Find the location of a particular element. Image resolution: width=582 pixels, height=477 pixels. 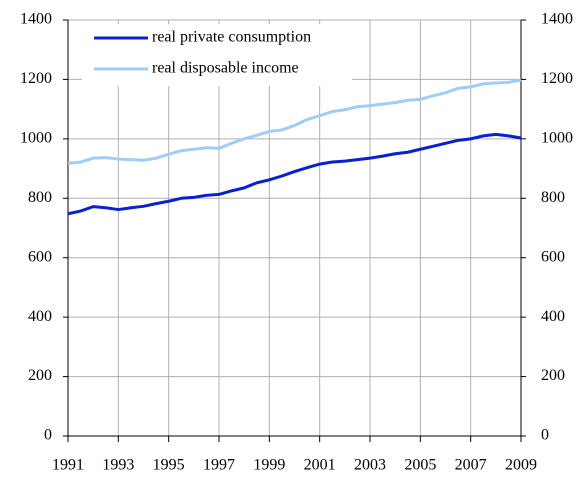

y2-tick-label: 600 is located at coordinates (553, 256).